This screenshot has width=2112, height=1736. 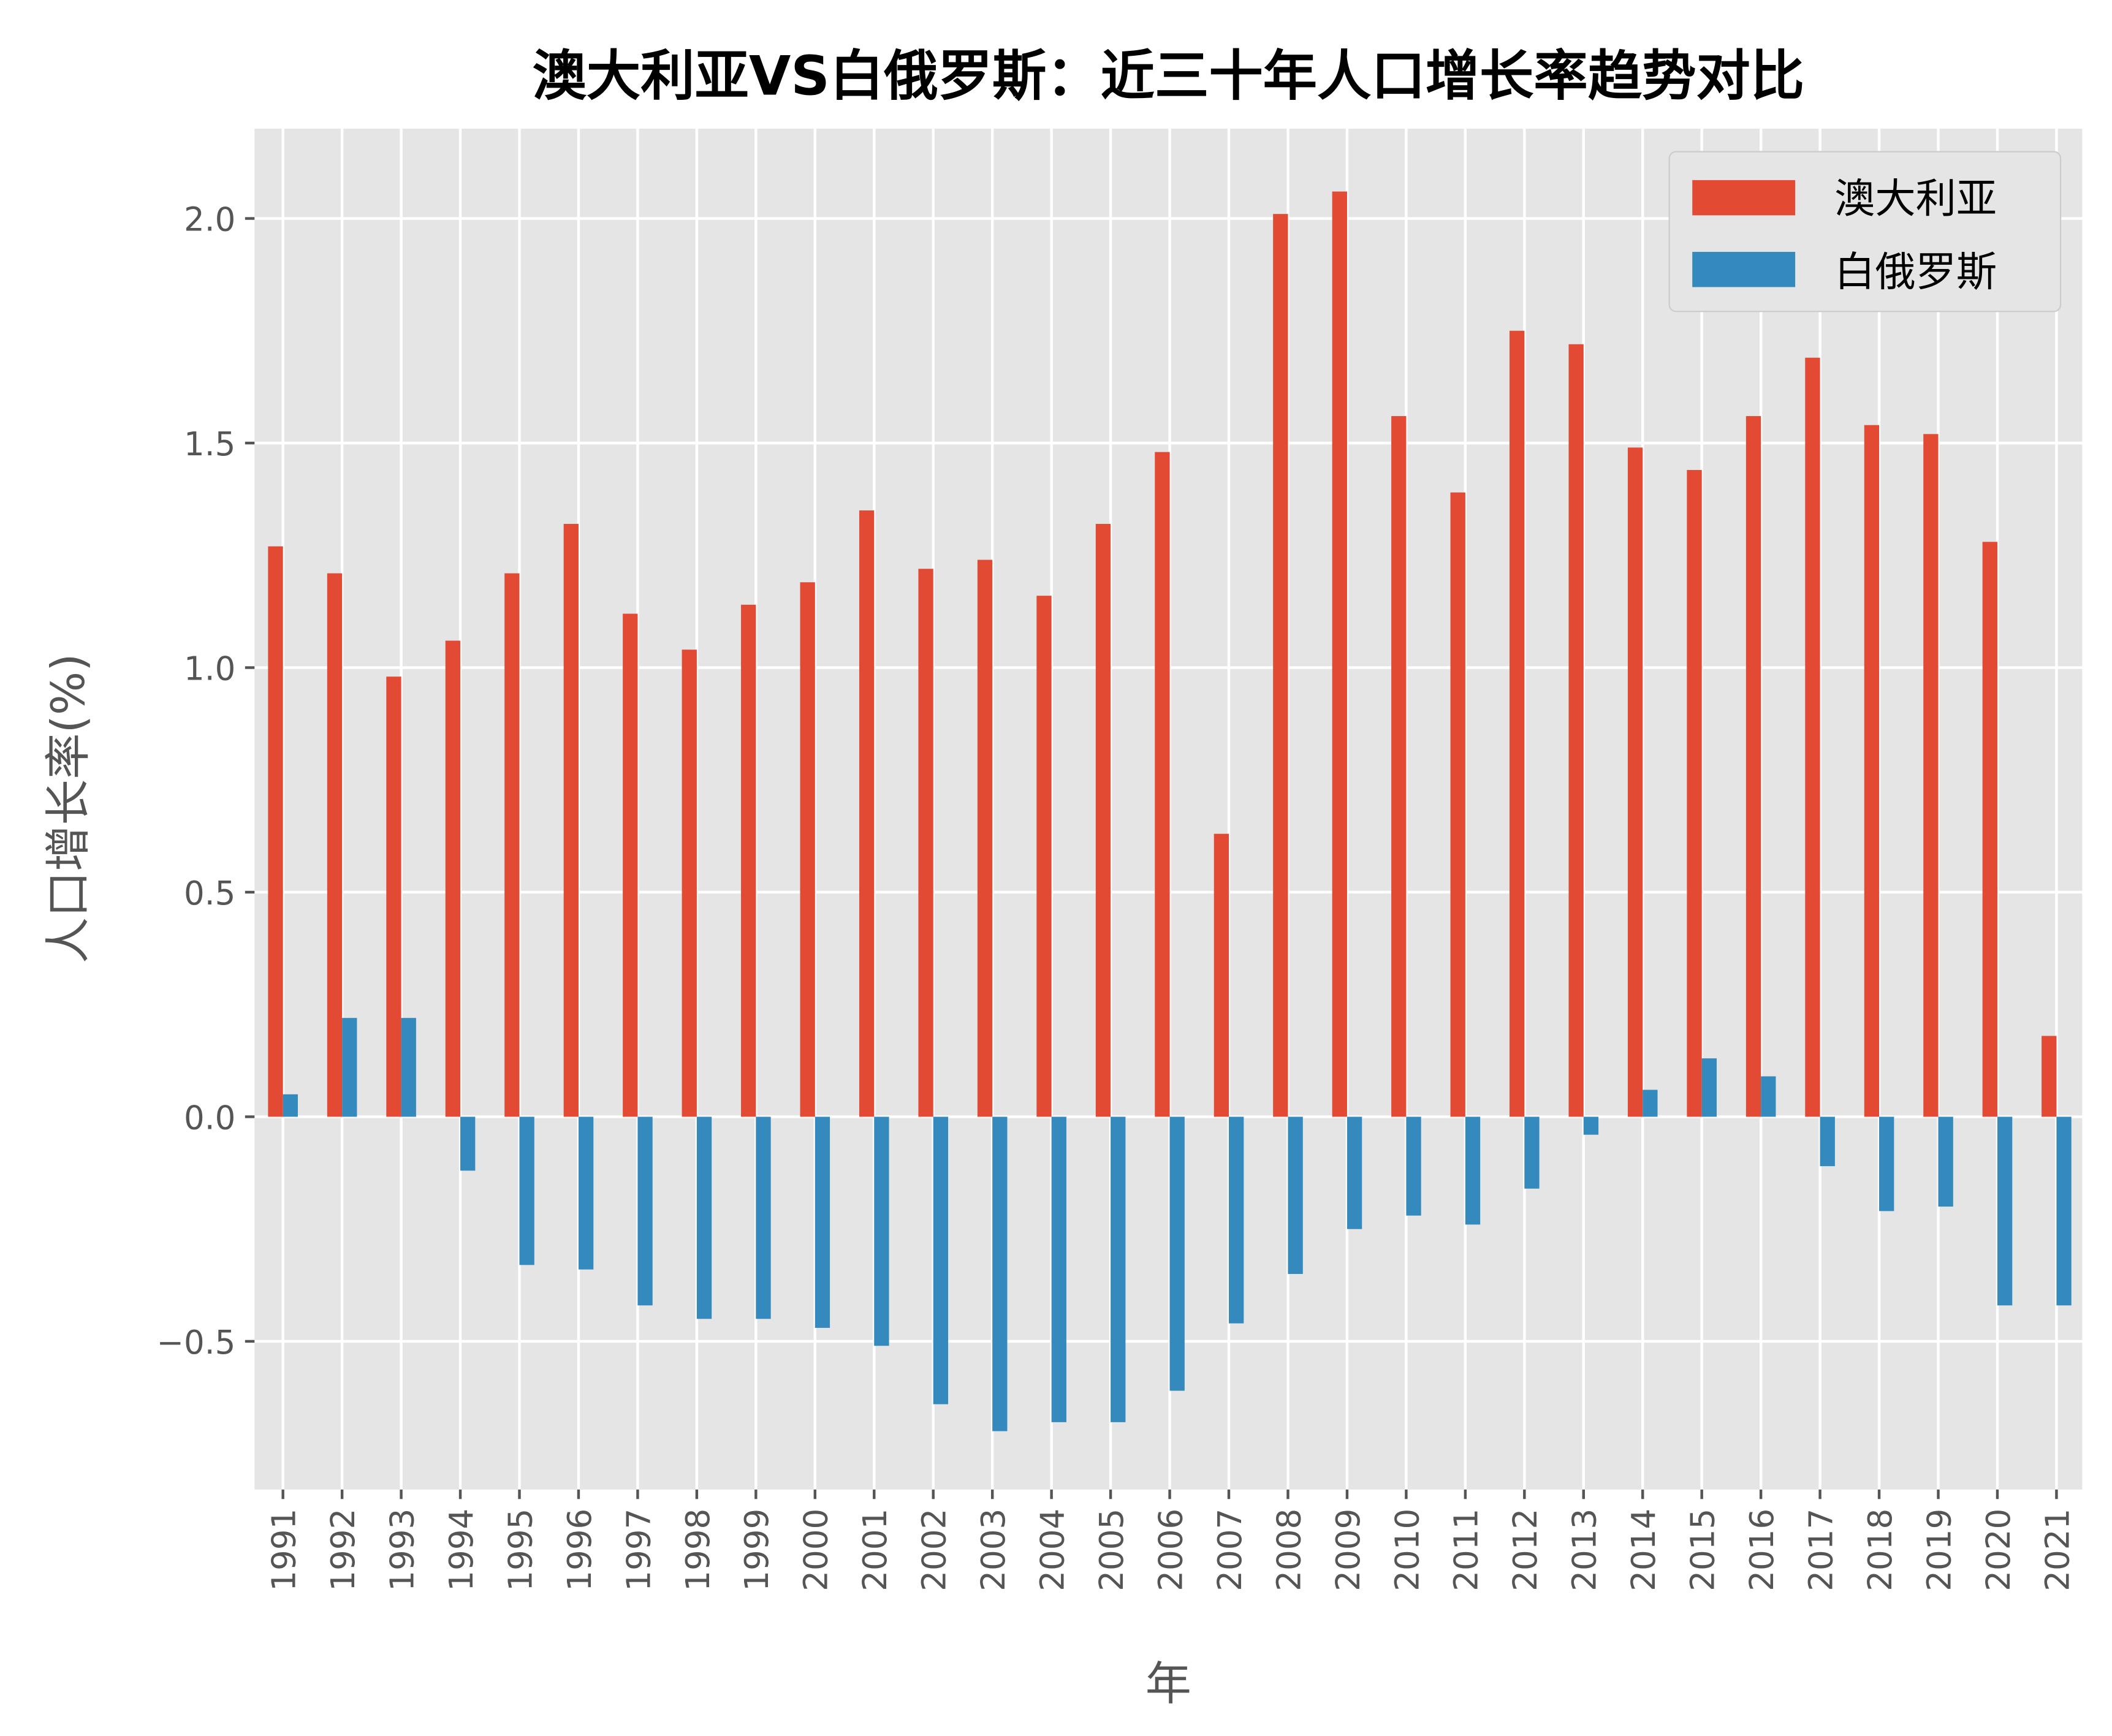 What do you see at coordinates (1280, 665) in the screenshot?
I see `bar-australia-2008` at bounding box center [1280, 665].